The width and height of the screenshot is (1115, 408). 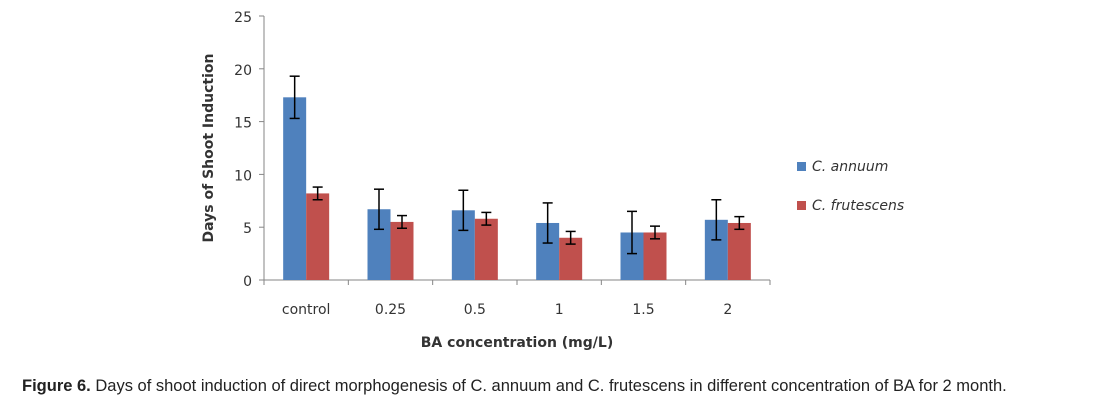 What do you see at coordinates (517, 343) in the screenshot?
I see `x-axis-title: BA concentration (mg/L)` at bounding box center [517, 343].